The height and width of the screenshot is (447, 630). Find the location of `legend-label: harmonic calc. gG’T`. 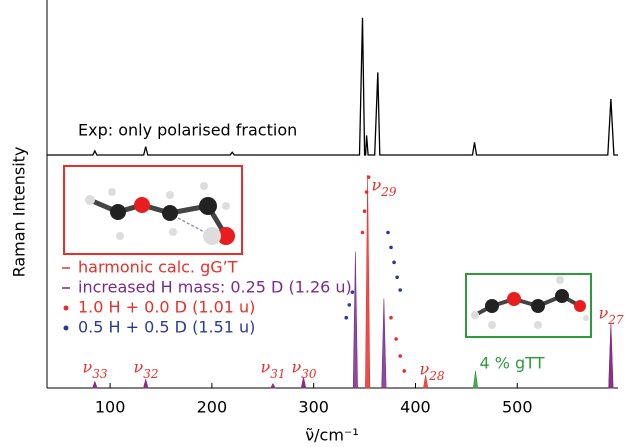

legend-label: harmonic calc. gG’T is located at coordinates (158, 267).